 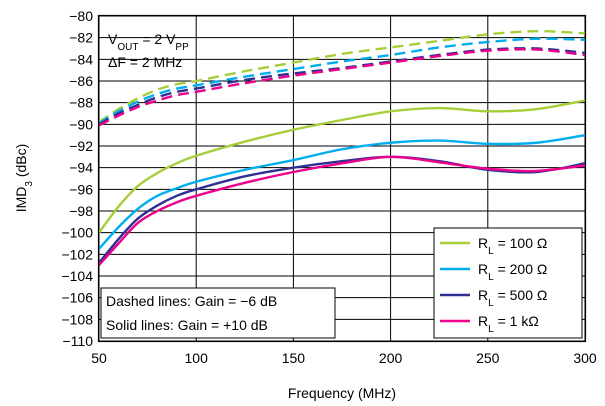 I want to click on legend-box, so click(x=508, y=283).